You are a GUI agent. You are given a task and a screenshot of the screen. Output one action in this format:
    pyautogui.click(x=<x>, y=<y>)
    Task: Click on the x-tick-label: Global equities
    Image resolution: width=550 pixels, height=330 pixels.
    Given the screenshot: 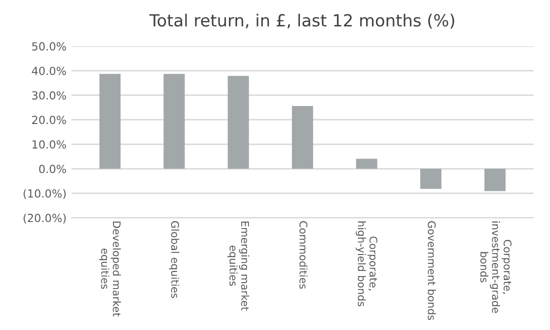 What is the action you would take?
    pyautogui.click(x=174, y=259)
    